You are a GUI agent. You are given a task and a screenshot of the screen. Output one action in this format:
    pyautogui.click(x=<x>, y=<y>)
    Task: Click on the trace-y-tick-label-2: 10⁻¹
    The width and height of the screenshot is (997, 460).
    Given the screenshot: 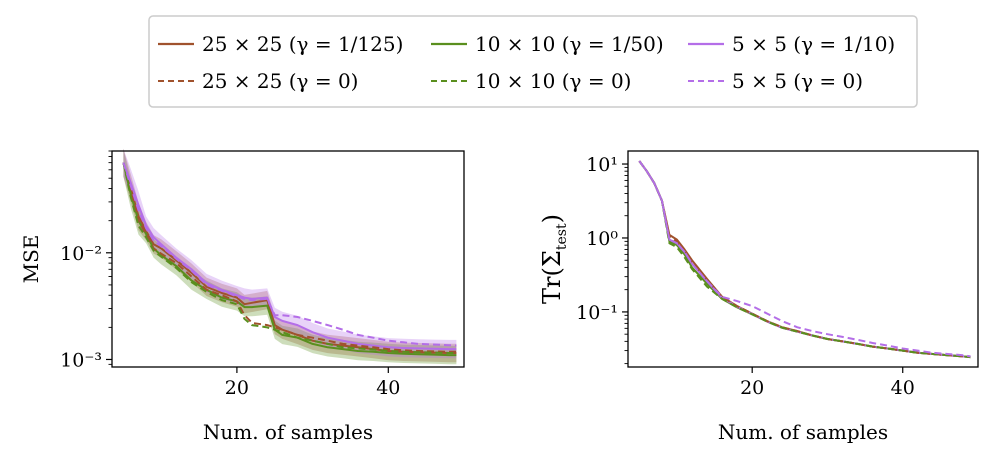 What is the action you would take?
    pyautogui.click(x=597, y=313)
    